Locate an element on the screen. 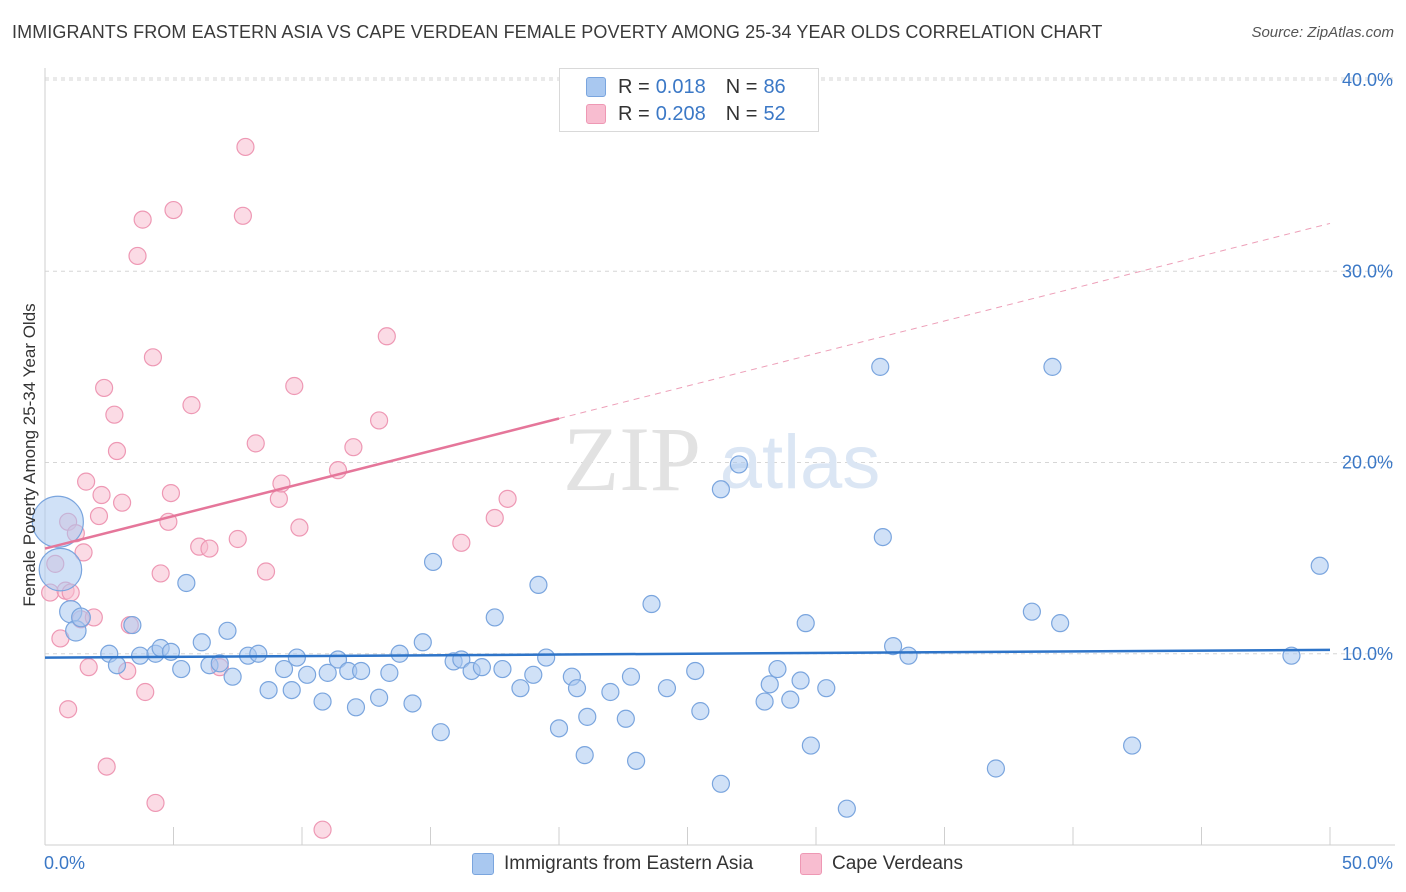  y-tick-label: 30.0% is located at coordinates (1367, 271).